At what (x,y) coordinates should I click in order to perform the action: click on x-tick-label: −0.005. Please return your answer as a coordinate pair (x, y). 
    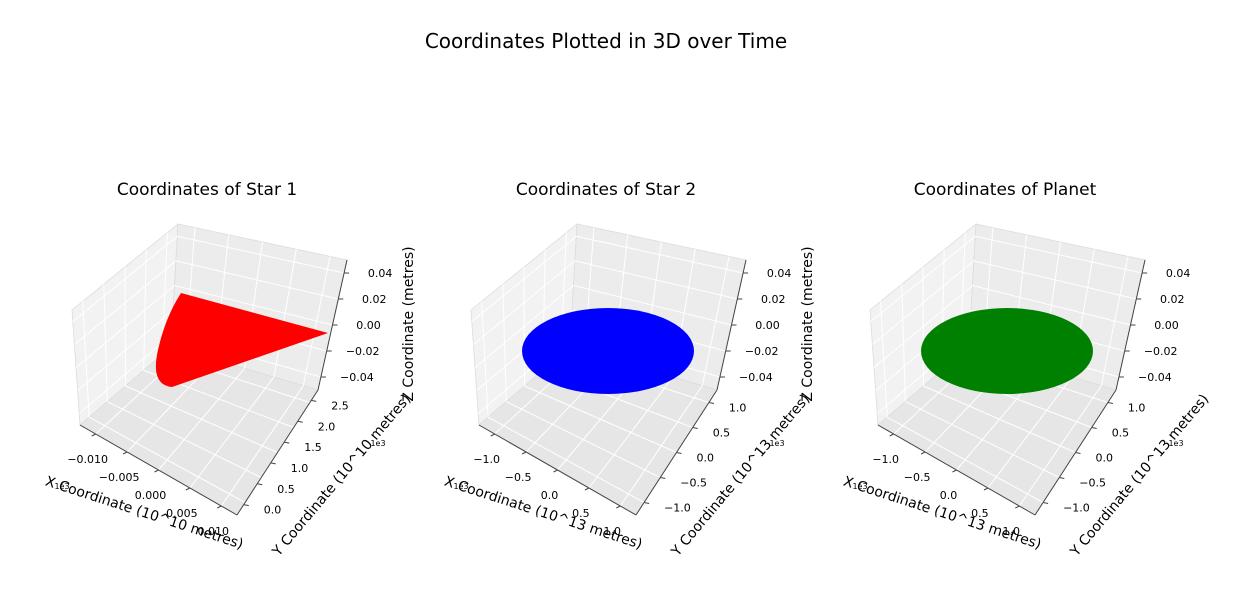
    Looking at the image, I should click on (119, 477).